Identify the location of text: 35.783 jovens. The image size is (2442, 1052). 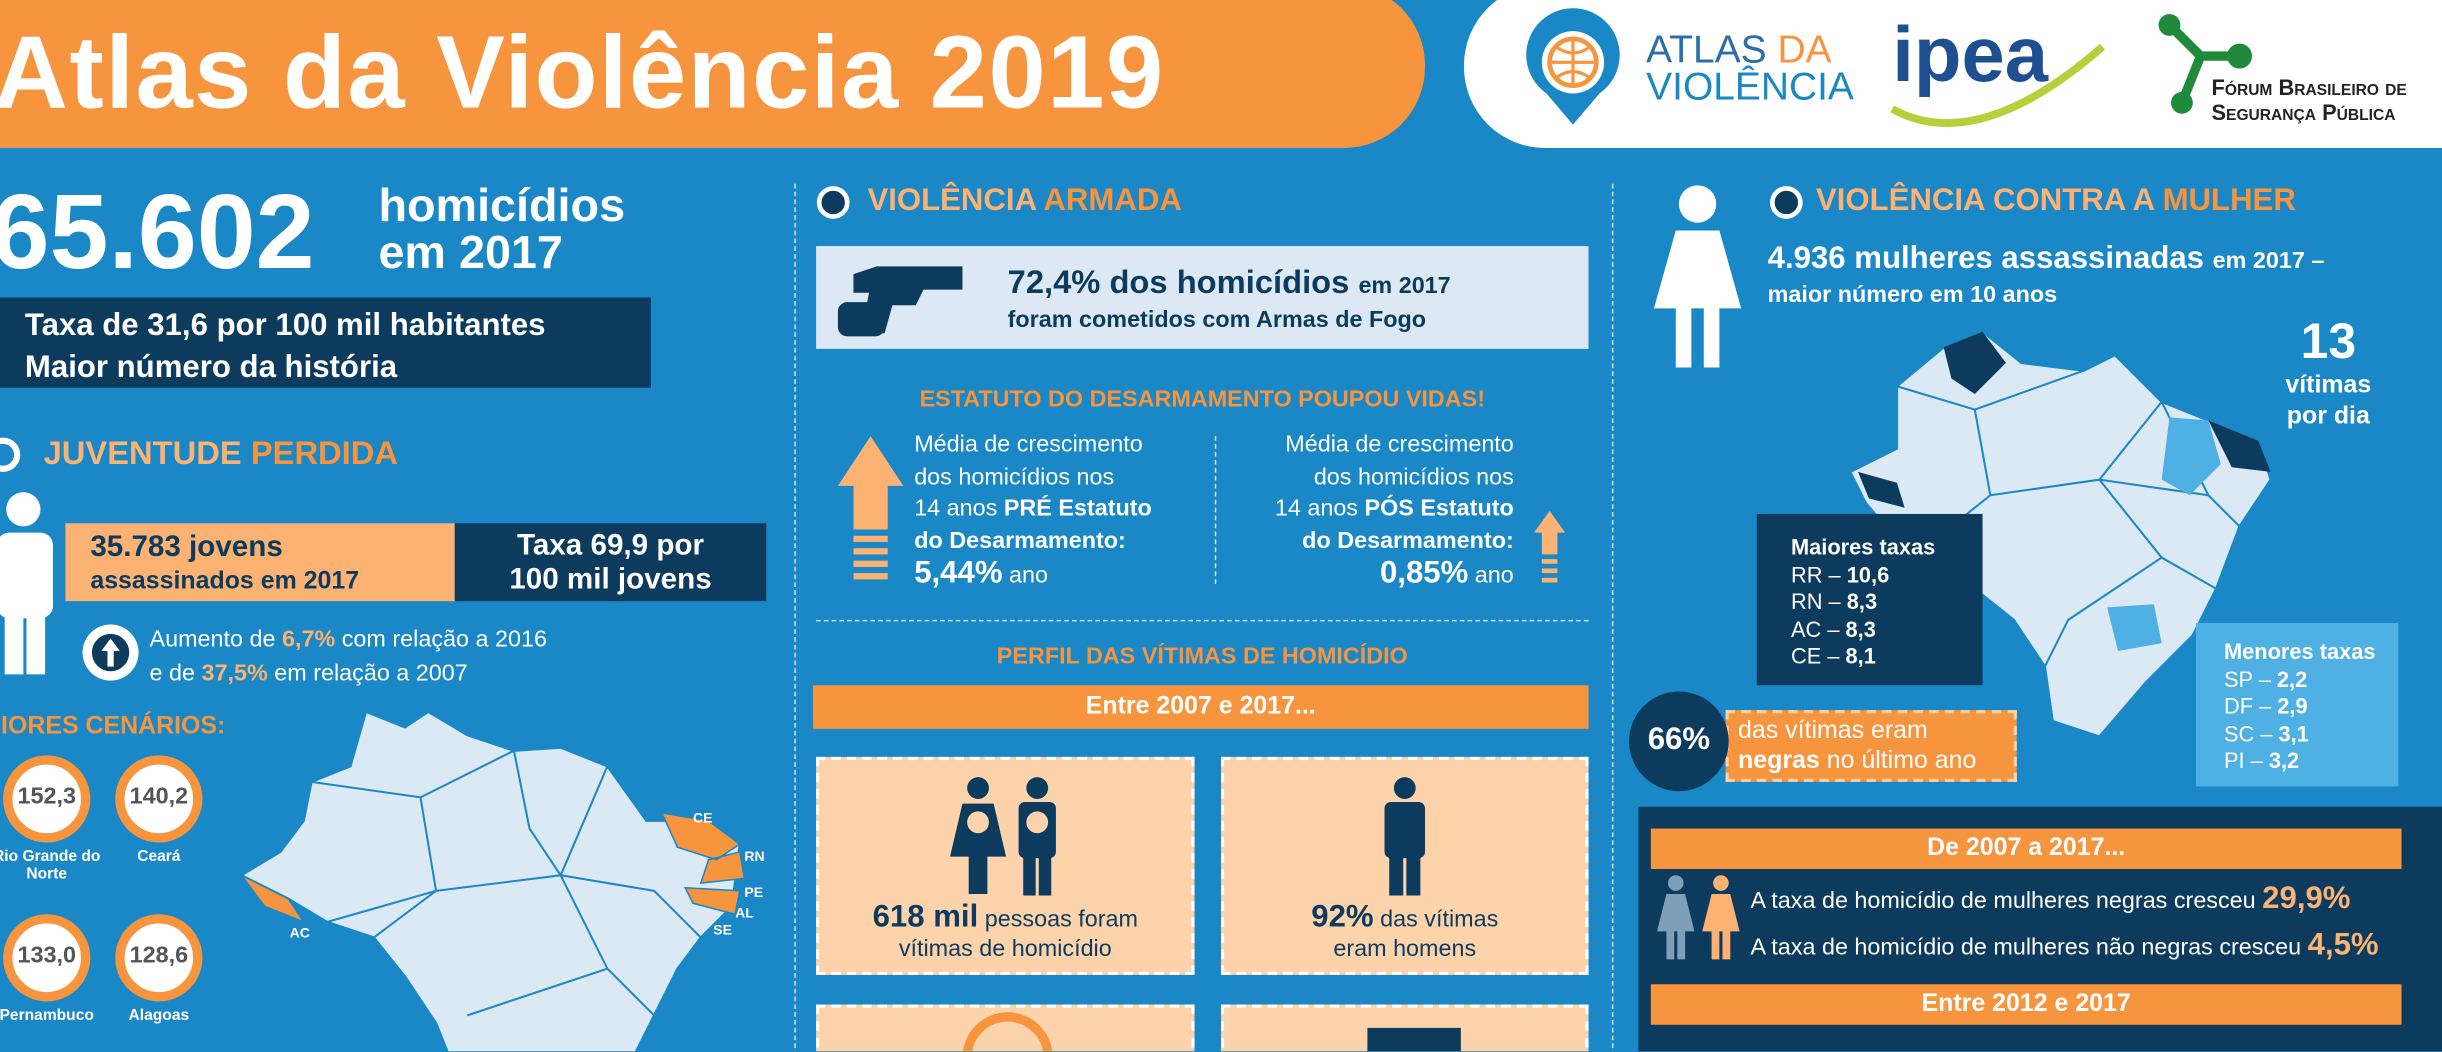
(186, 547).